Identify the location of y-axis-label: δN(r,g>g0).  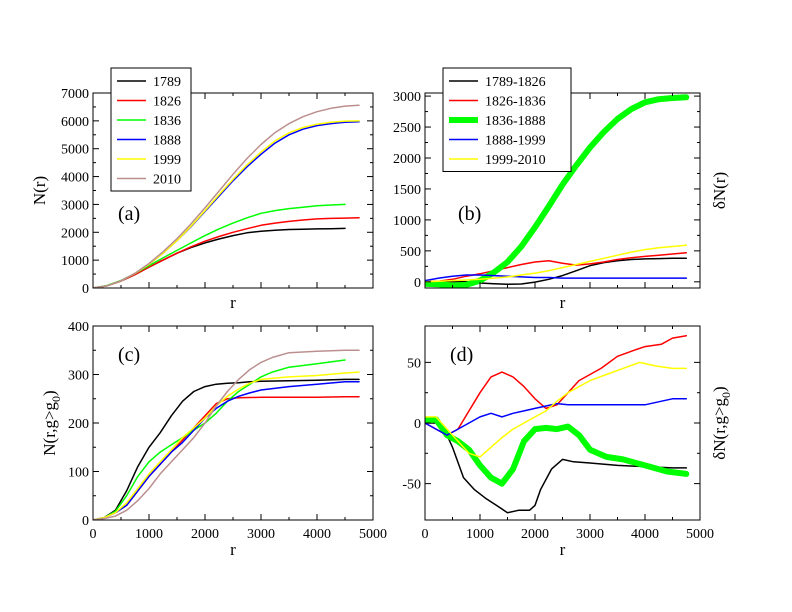
(721, 422).